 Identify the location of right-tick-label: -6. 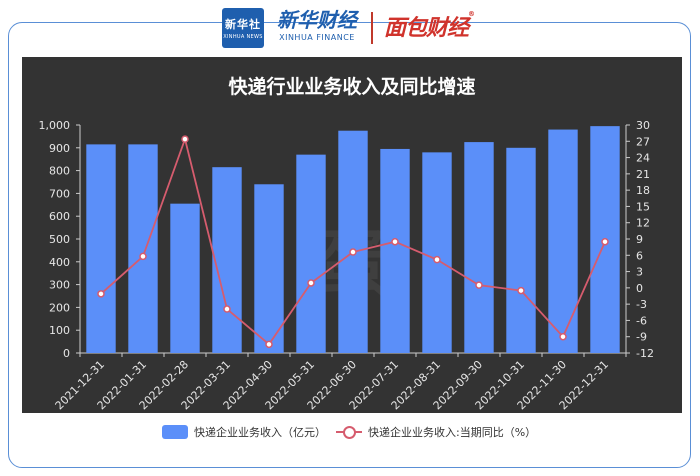
(641, 320).